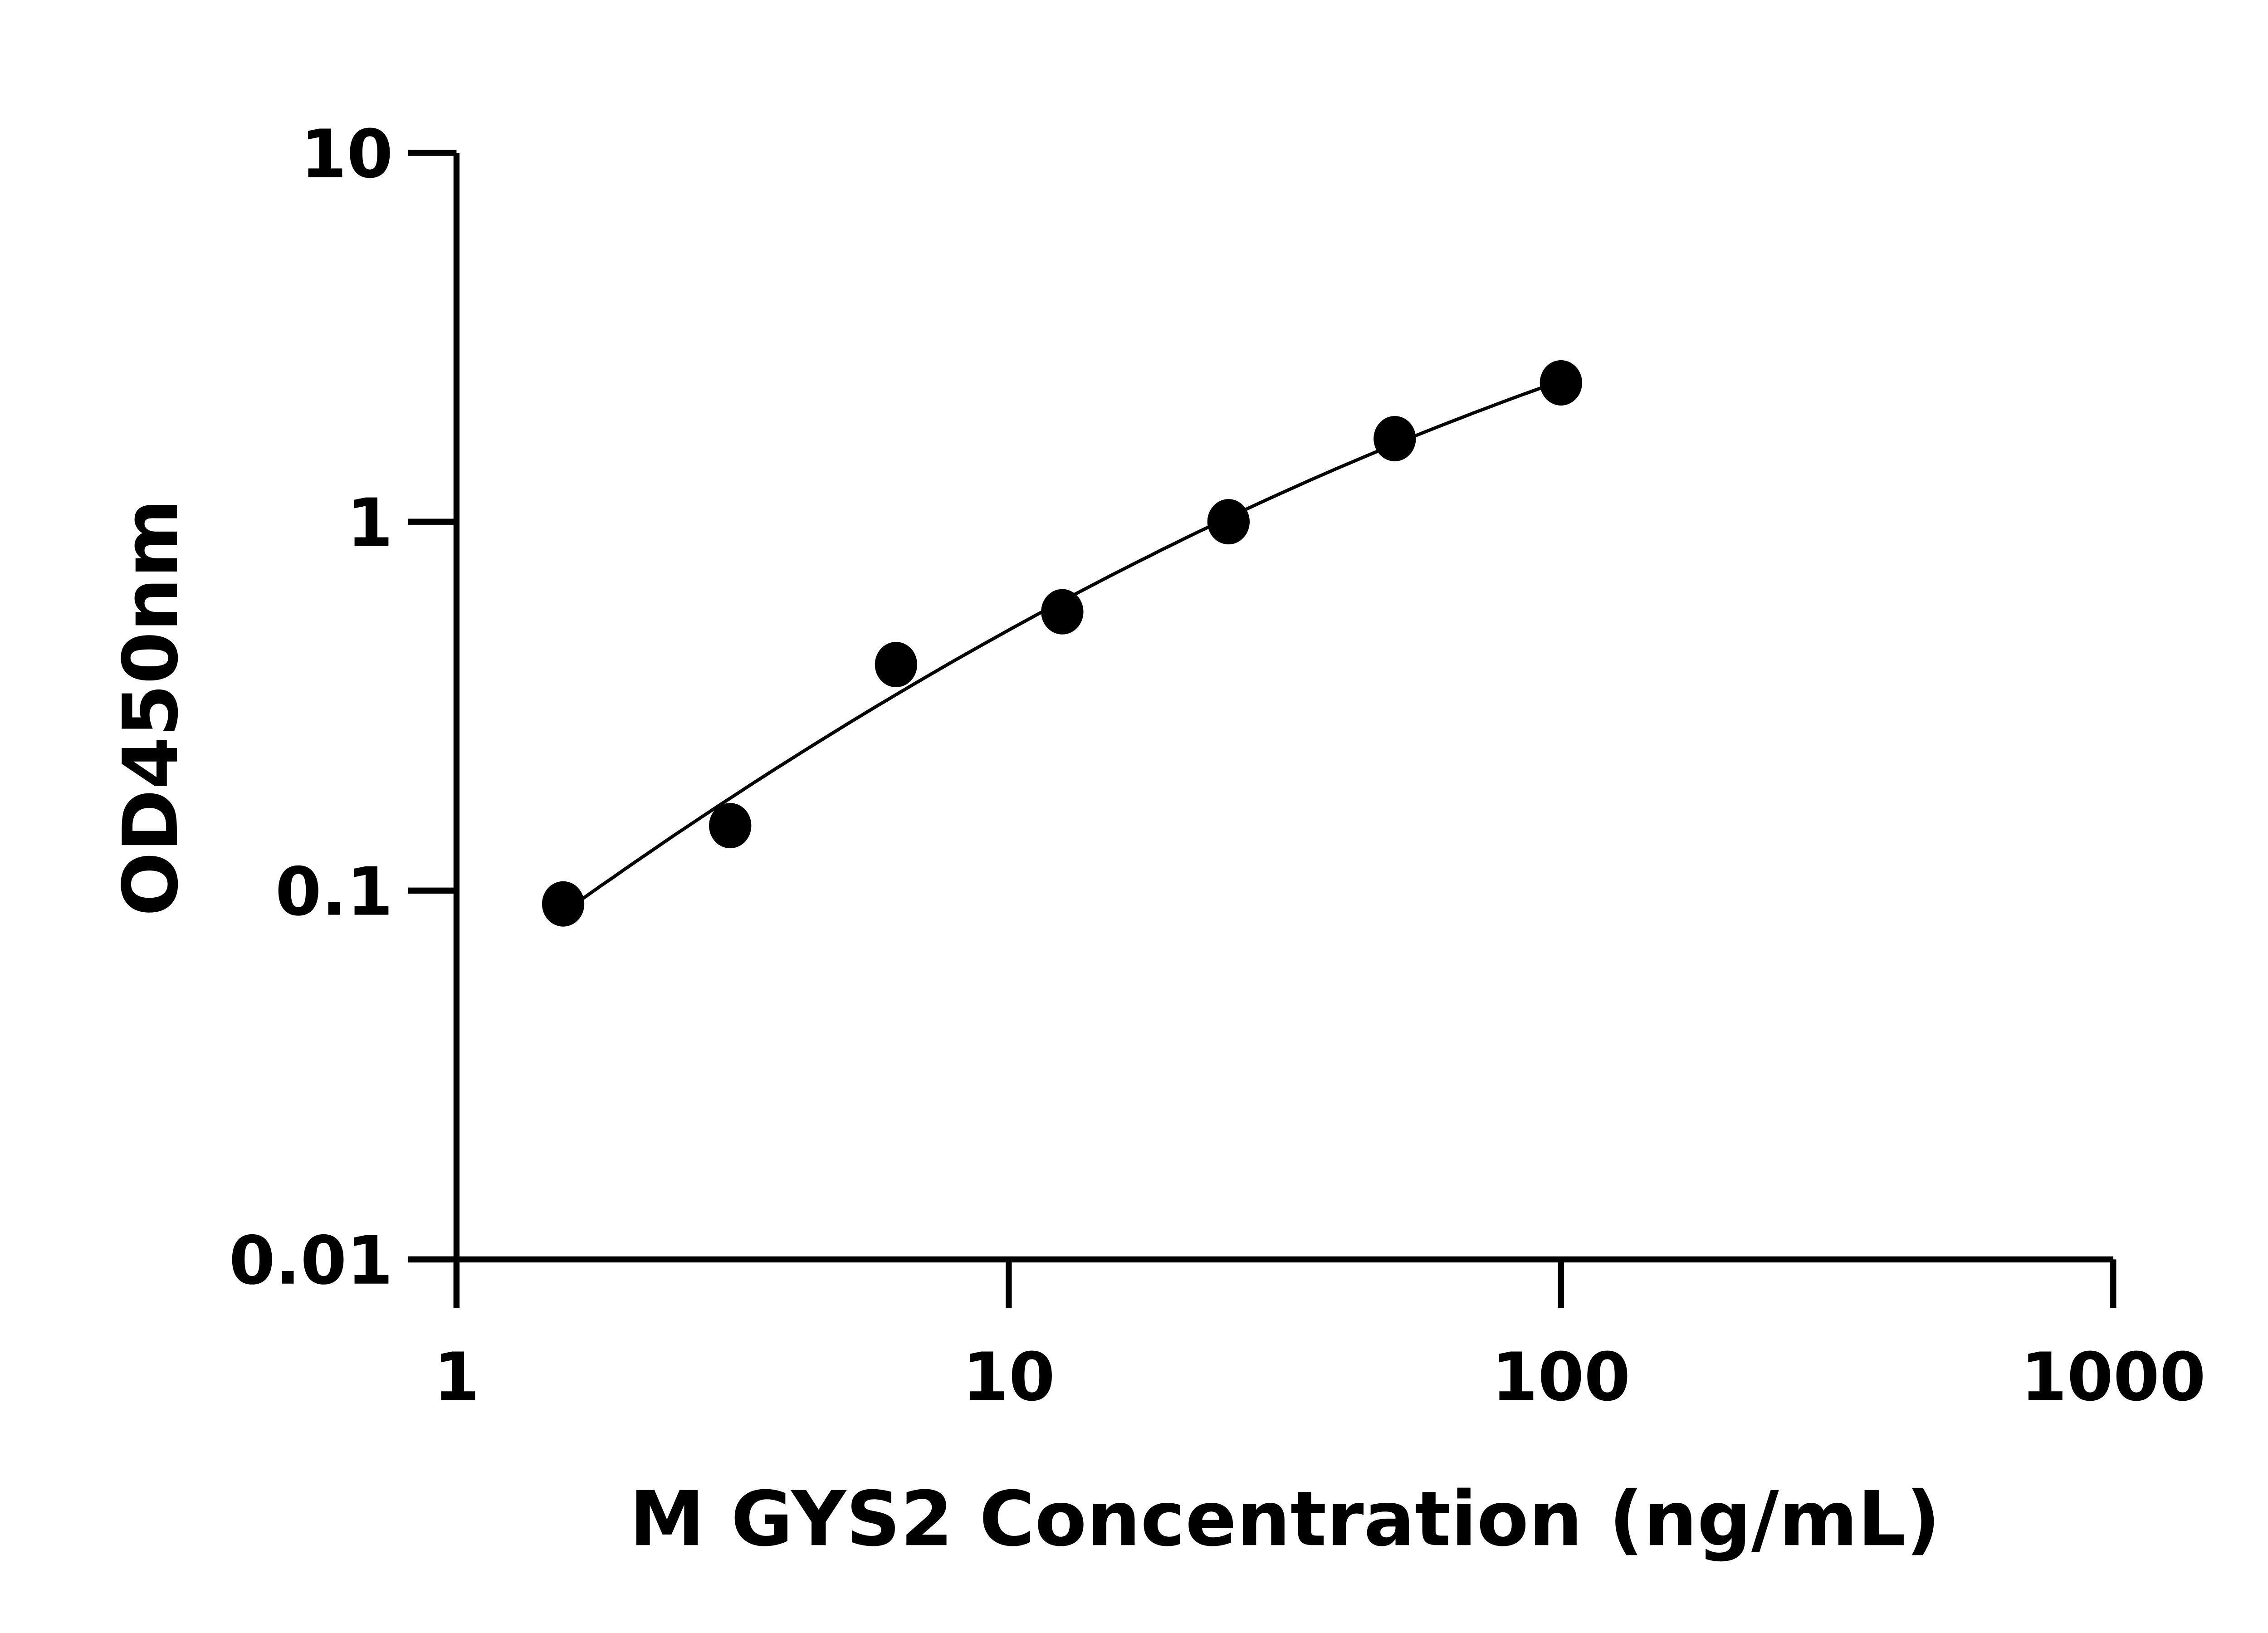 This screenshot has width=2268, height=1633. Describe the element at coordinates (1560, 1377) in the screenshot. I see `x-tick-label: 100` at that location.